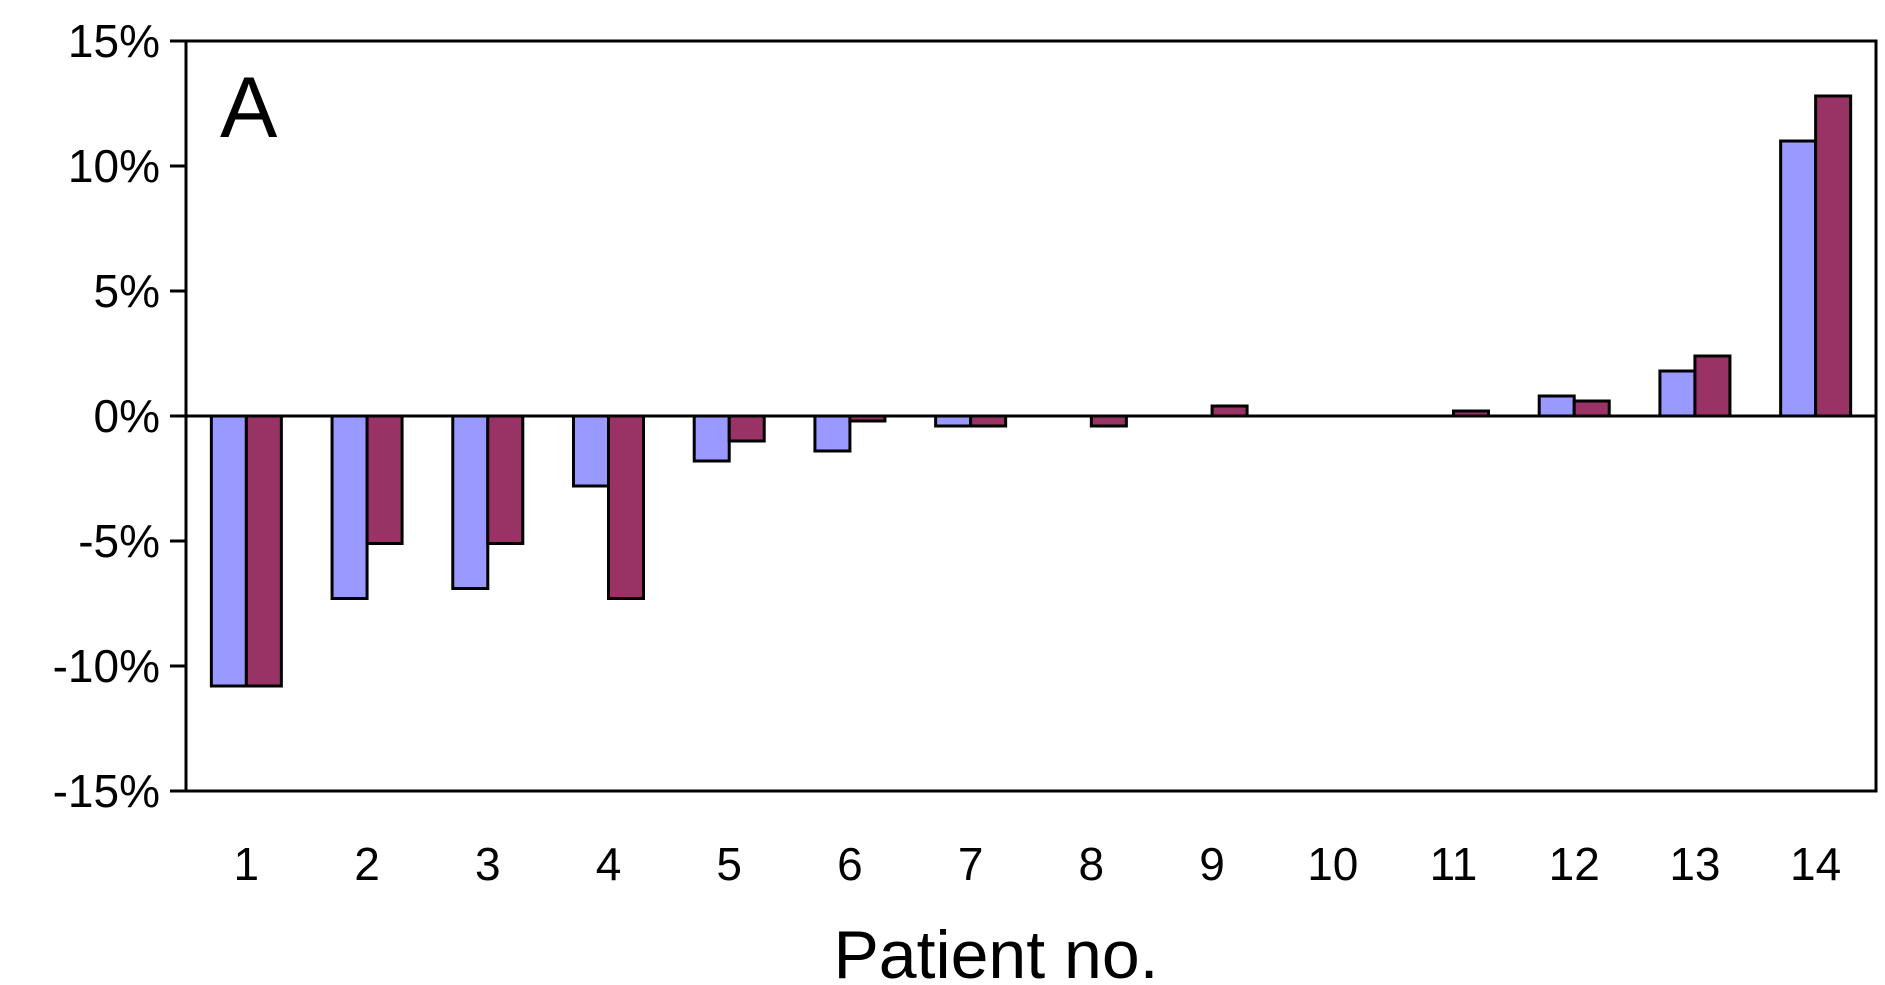  Describe the element at coordinates (1815, 864) in the screenshot. I see `x-tick-label: 14` at that location.